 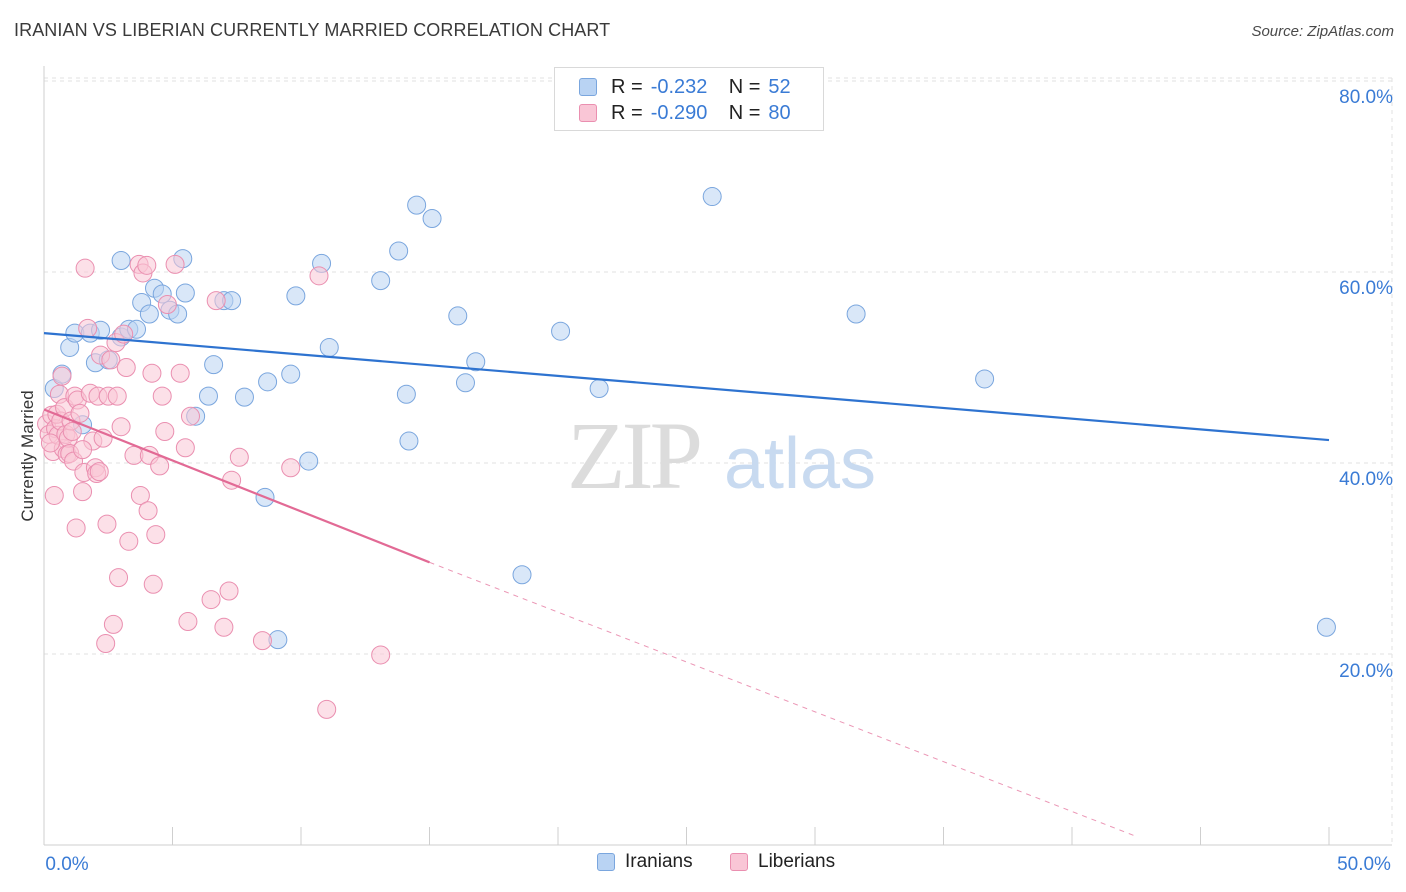 I want to click on legend-r-value-liberians: -0.290, so click(x=679, y=112).